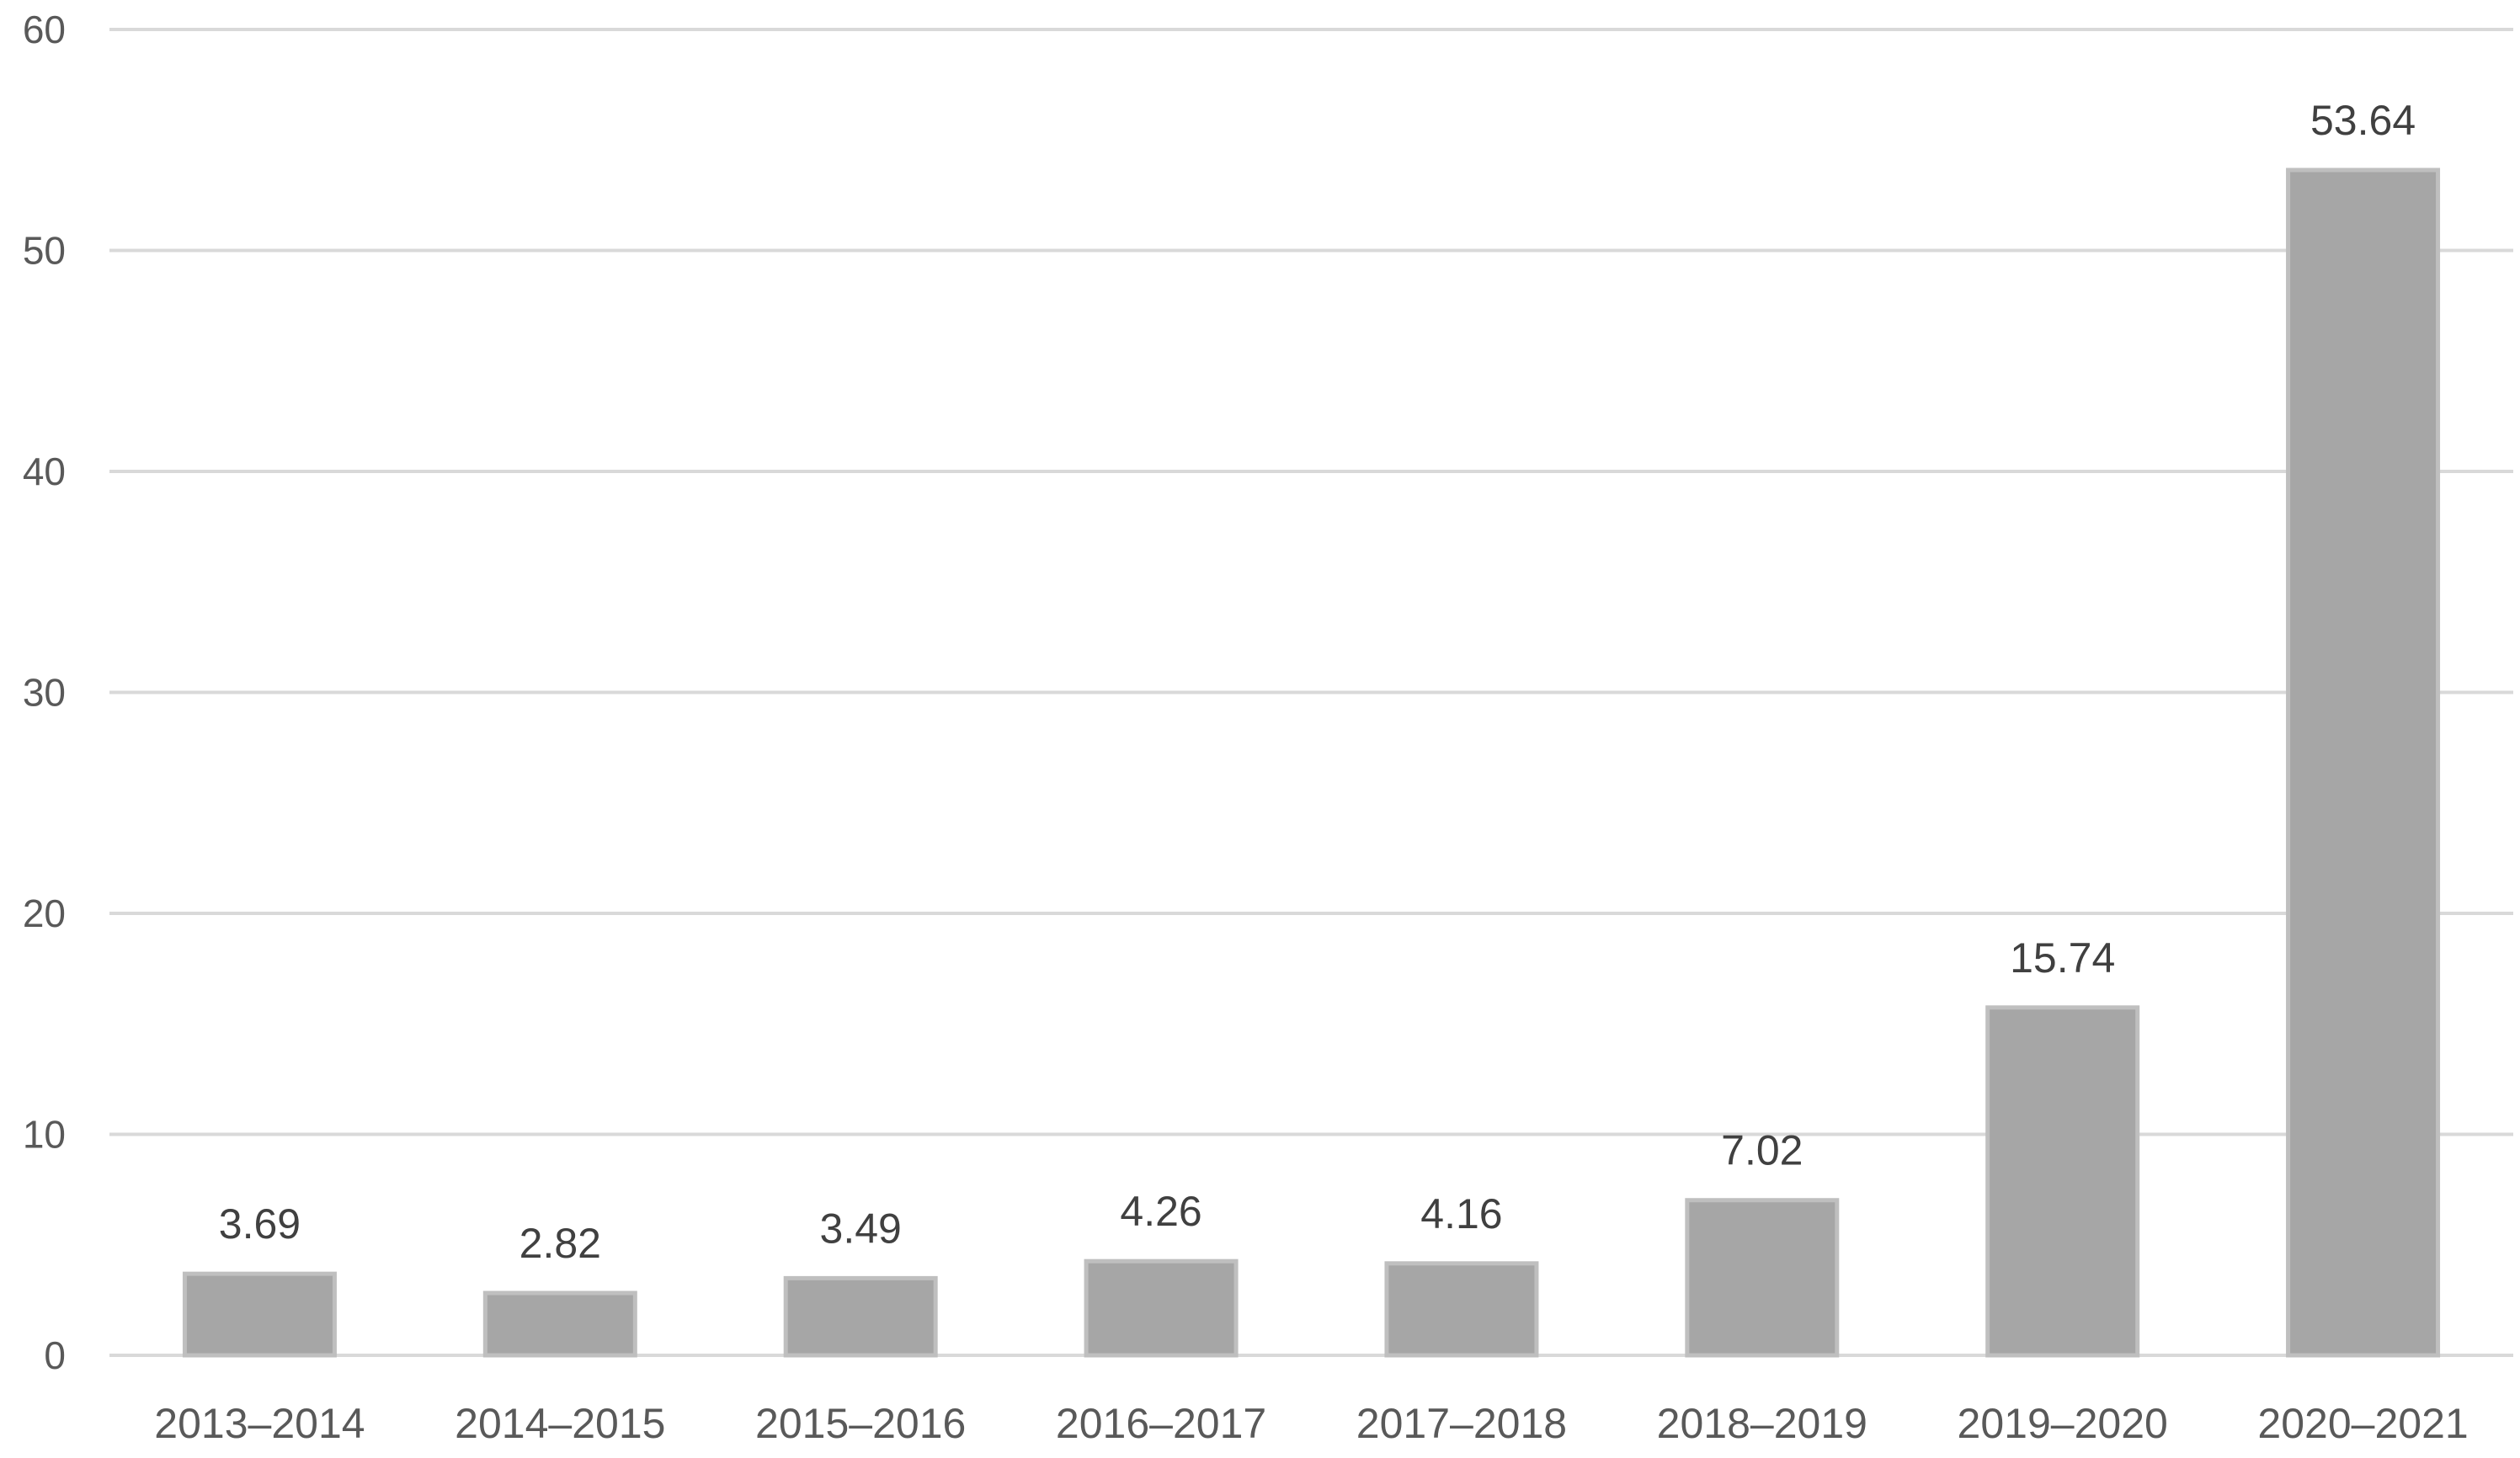 The image size is (2520, 1458). Describe the element at coordinates (2362, 1423) in the screenshot. I see `x-tick-label: 2020–2021` at that location.